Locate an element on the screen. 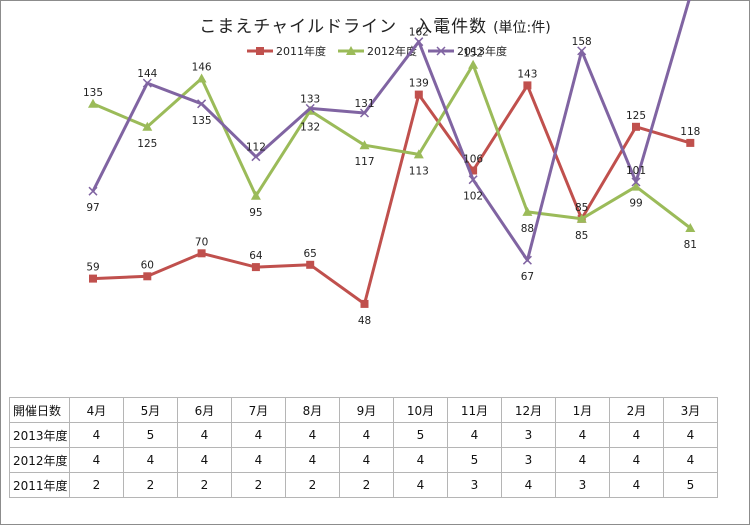 This screenshot has width=750, height=525. point-2012年度-3月 is located at coordinates (690, 227).